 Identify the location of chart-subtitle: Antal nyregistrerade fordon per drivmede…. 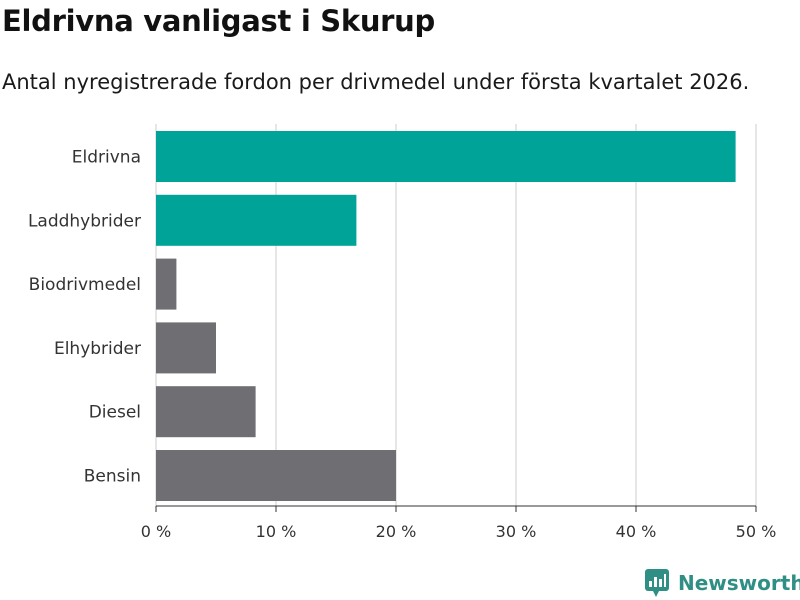
(376, 82).